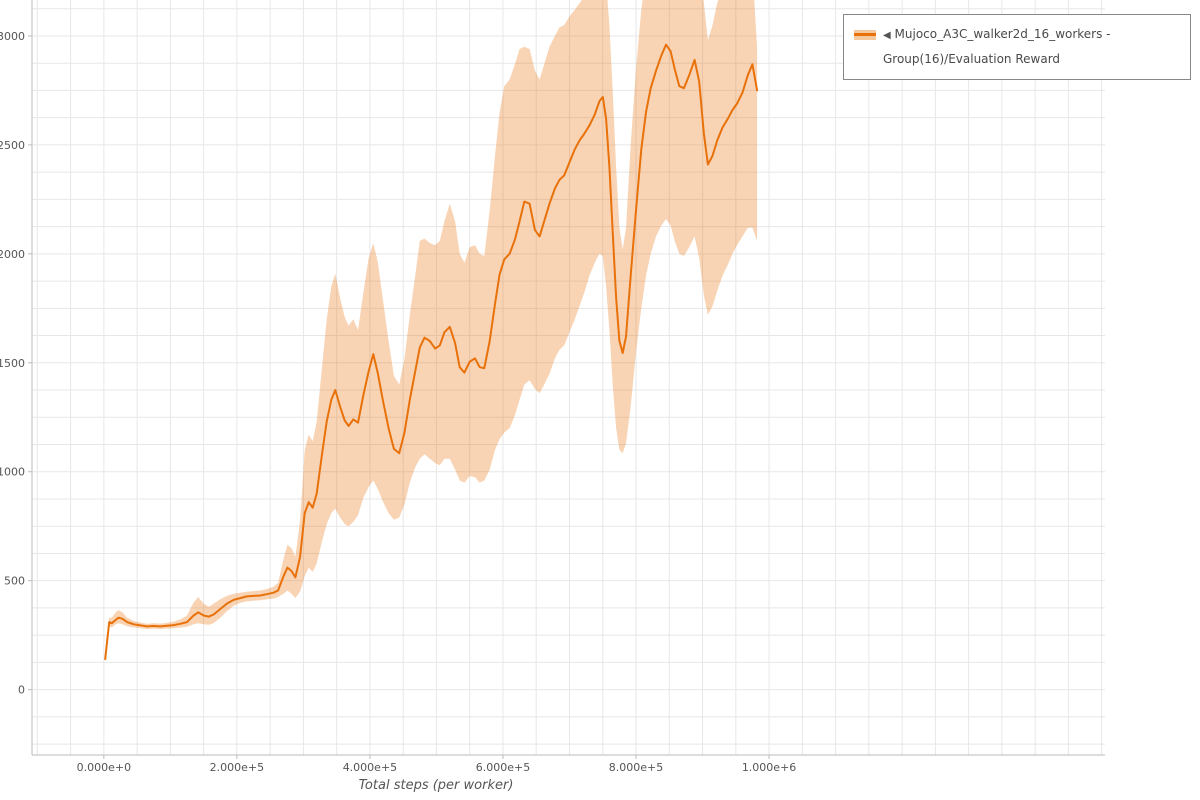  Describe the element at coordinates (12, 254) in the screenshot. I see `y-tick-label: 2000` at that location.